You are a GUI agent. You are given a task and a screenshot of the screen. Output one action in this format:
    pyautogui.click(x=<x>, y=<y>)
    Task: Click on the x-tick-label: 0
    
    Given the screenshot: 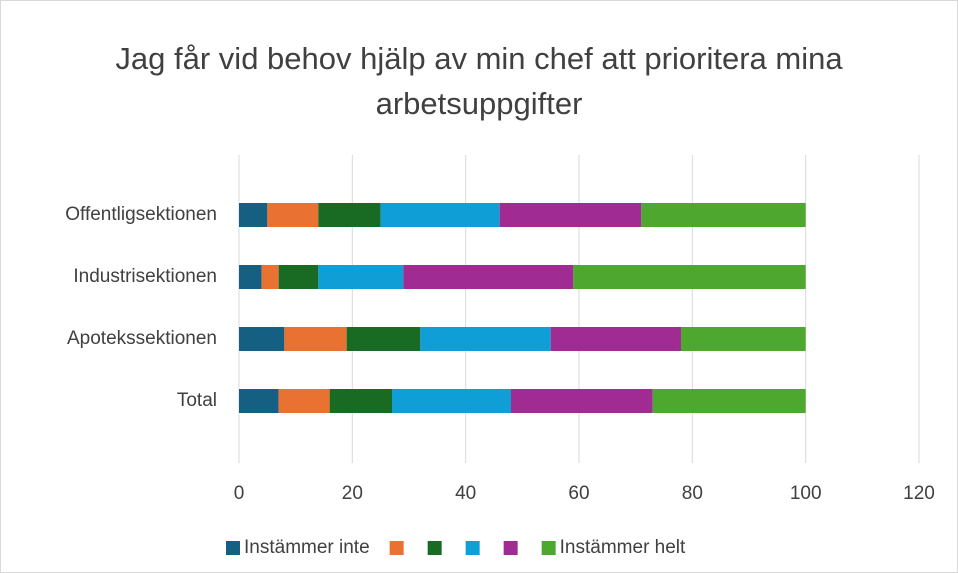 What is the action you would take?
    pyautogui.click(x=239, y=493)
    